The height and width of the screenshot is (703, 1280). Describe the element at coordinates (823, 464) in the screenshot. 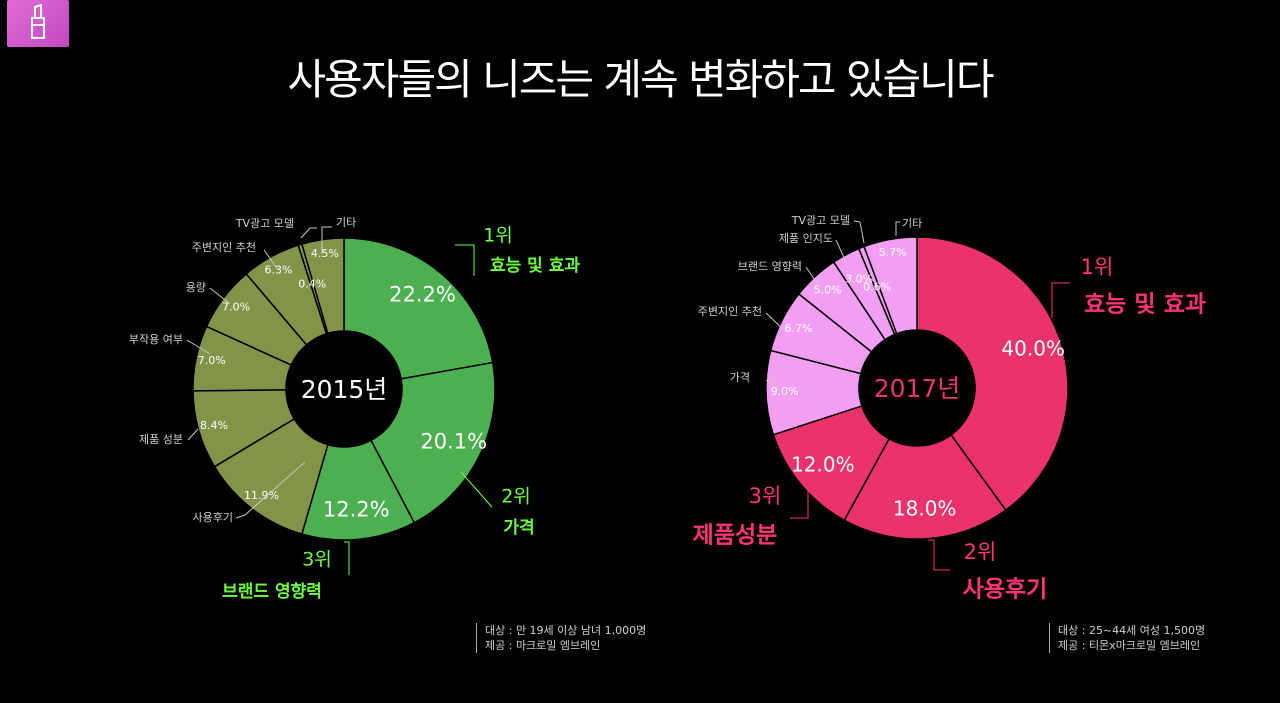

I see `slice-value-label: 12.0%` at that location.